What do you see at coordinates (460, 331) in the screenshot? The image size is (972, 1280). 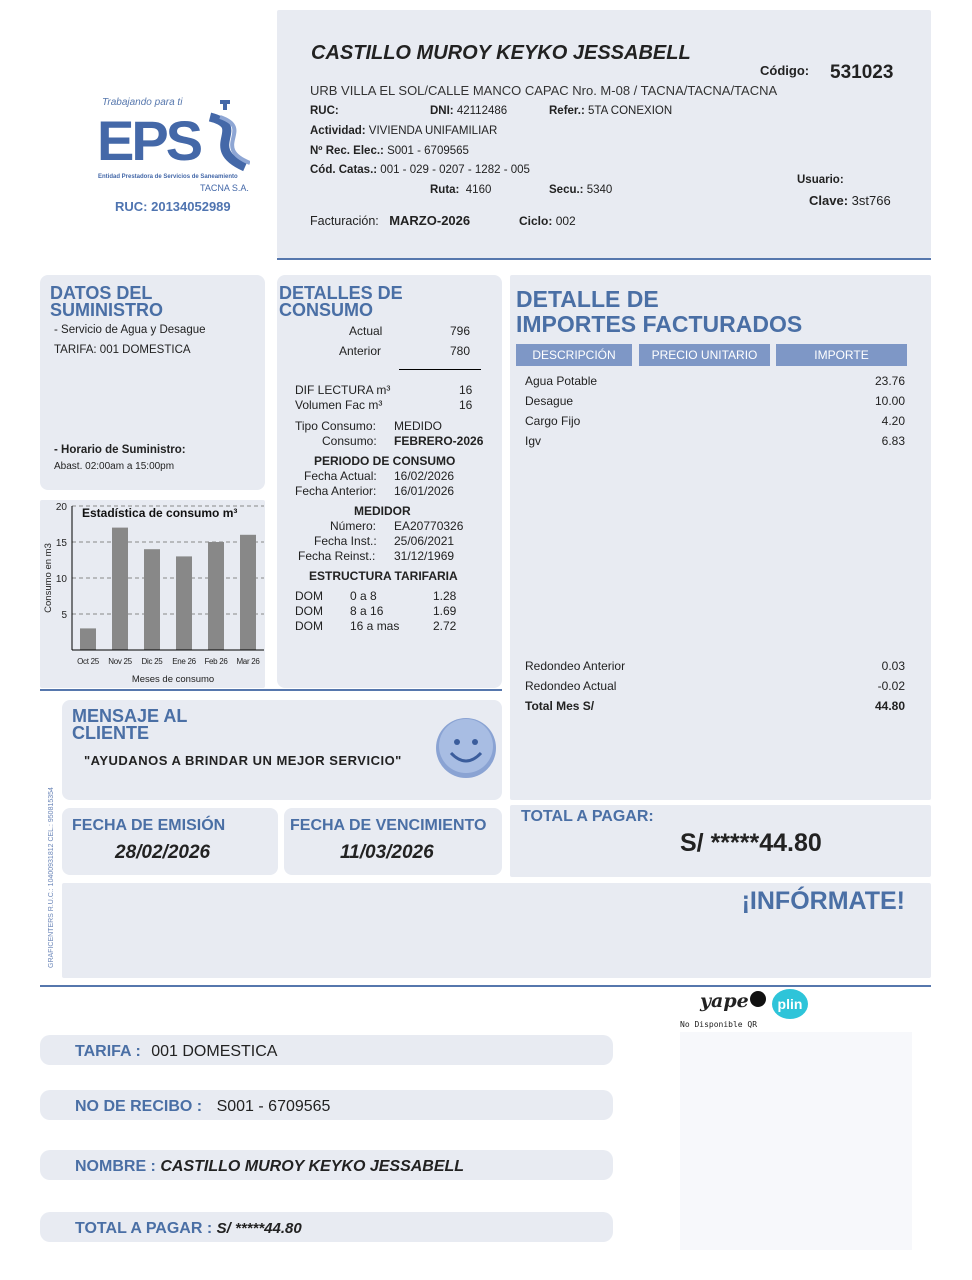 I see `actual-value: 796` at bounding box center [460, 331].